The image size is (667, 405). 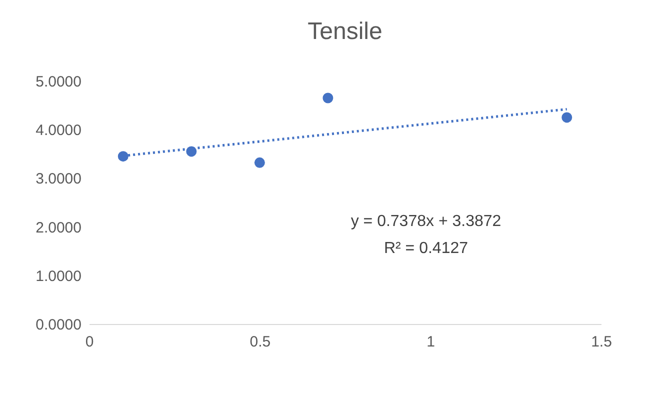 I want to click on x-tick-label: 1.5, so click(x=601, y=342).